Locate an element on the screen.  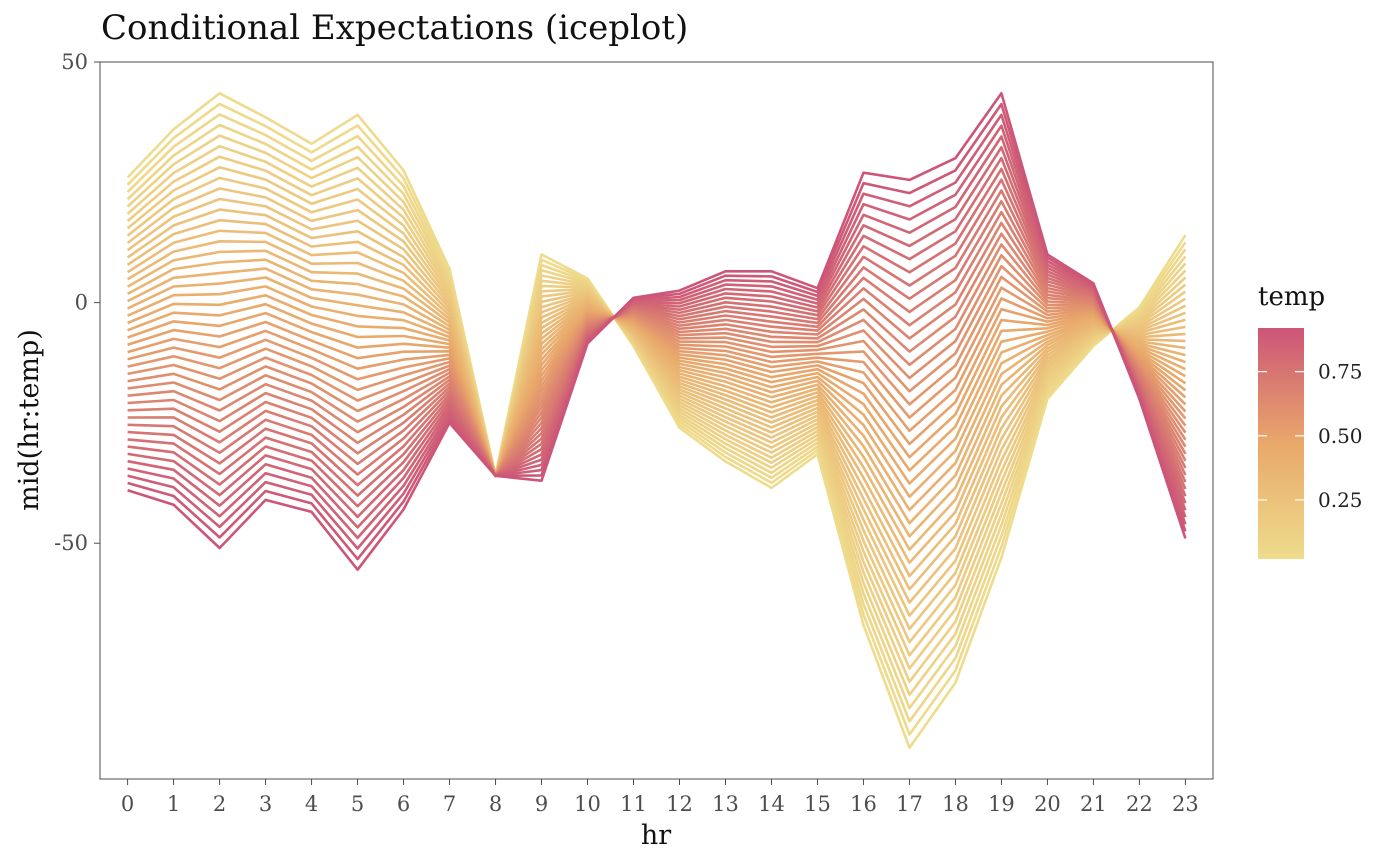
legend-label-0: 0.75 is located at coordinates (1340, 372).